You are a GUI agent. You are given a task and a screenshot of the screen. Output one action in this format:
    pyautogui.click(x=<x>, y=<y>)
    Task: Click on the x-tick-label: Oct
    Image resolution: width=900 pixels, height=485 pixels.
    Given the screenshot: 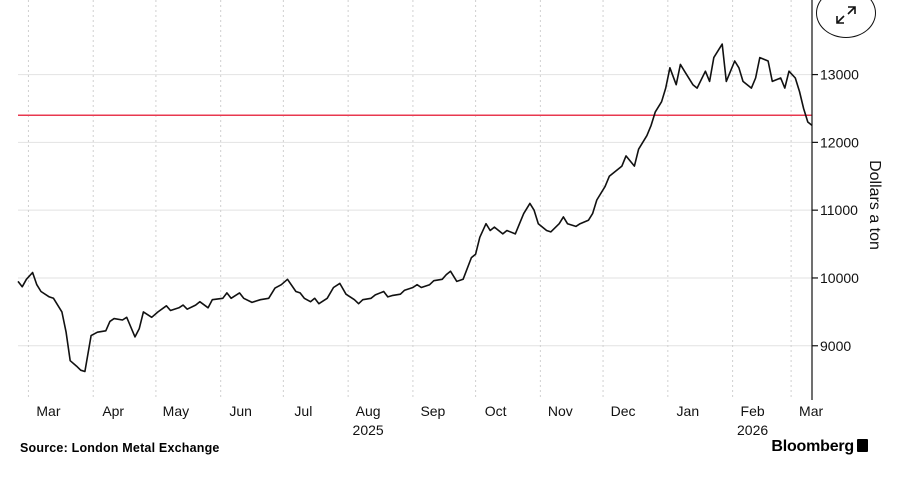 What is the action you would take?
    pyautogui.click(x=496, y=411)
    